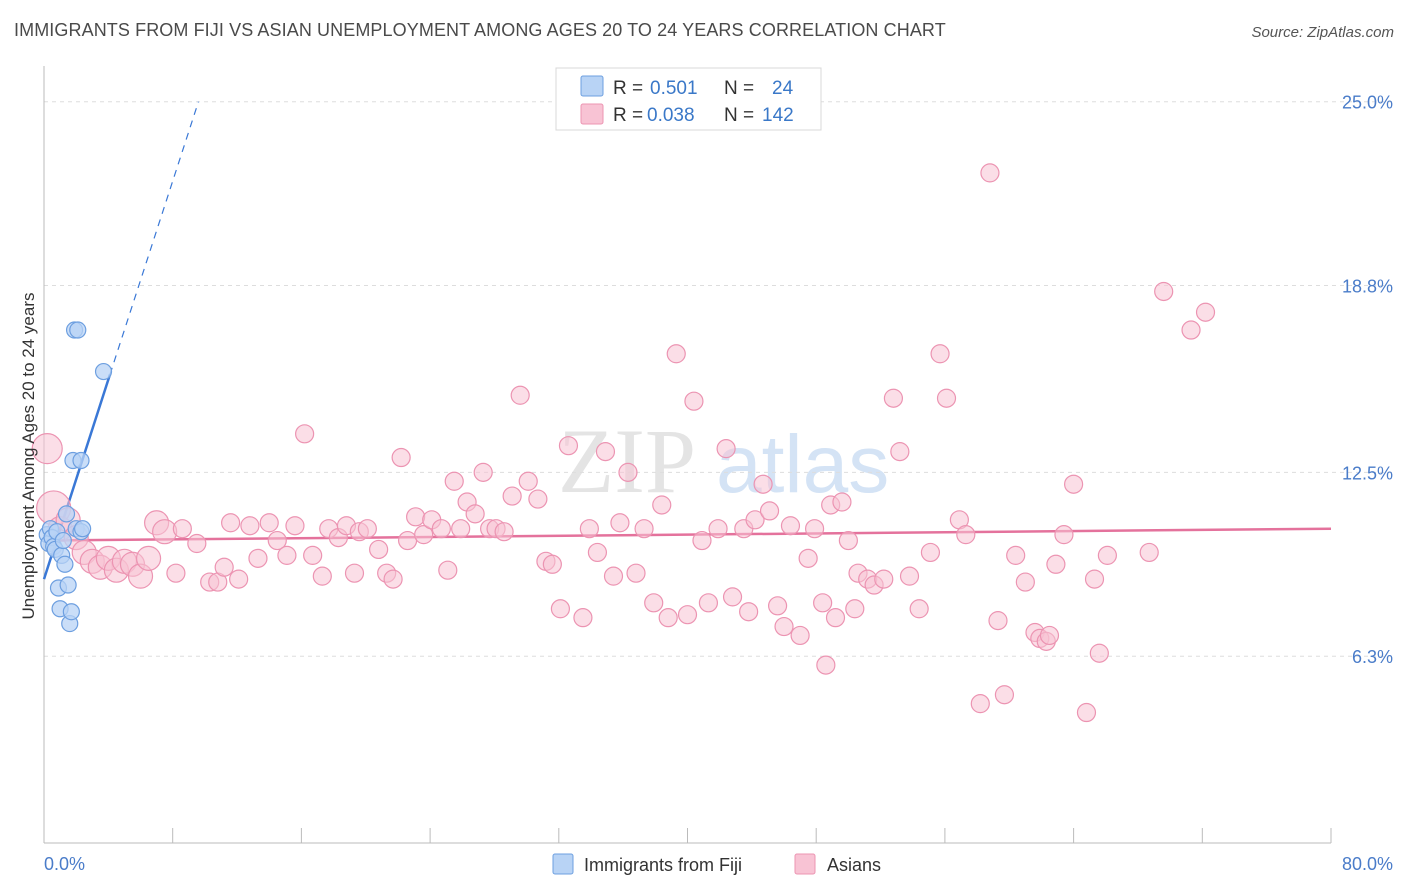  I want to click on legend-r-value-fiji: 0.501, so click(674, 88).